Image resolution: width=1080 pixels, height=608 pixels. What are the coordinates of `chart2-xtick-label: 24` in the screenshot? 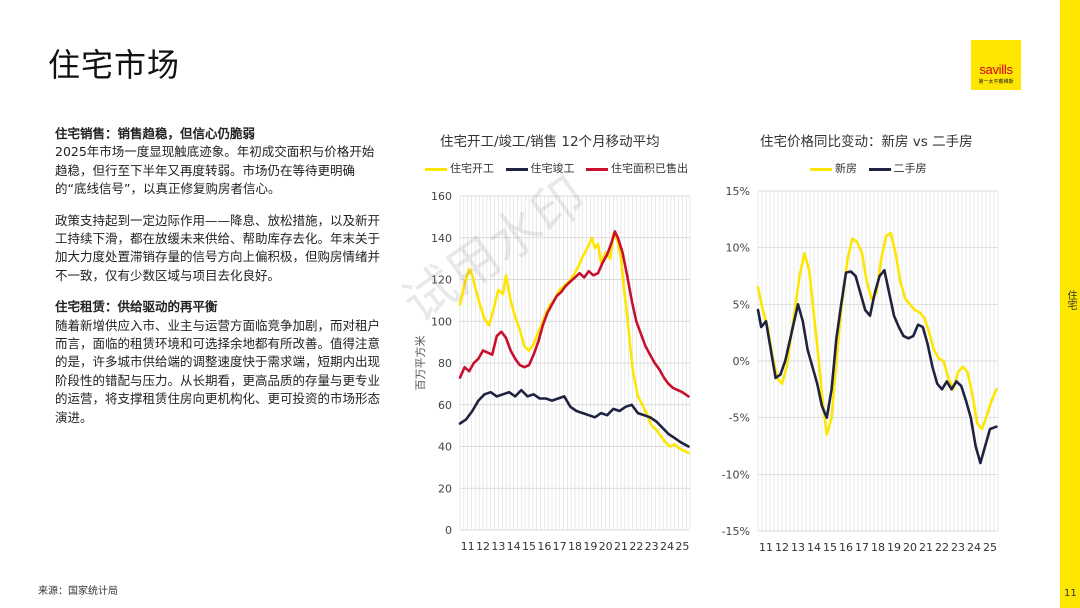 It's located at (974, 547).